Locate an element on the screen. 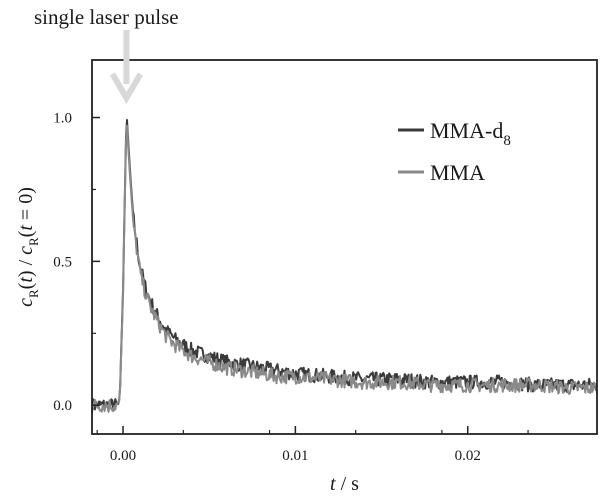 The height and width of the screenshot is (497, 600). legend-label-subscript: 8 is located at coordinates (507, 141).